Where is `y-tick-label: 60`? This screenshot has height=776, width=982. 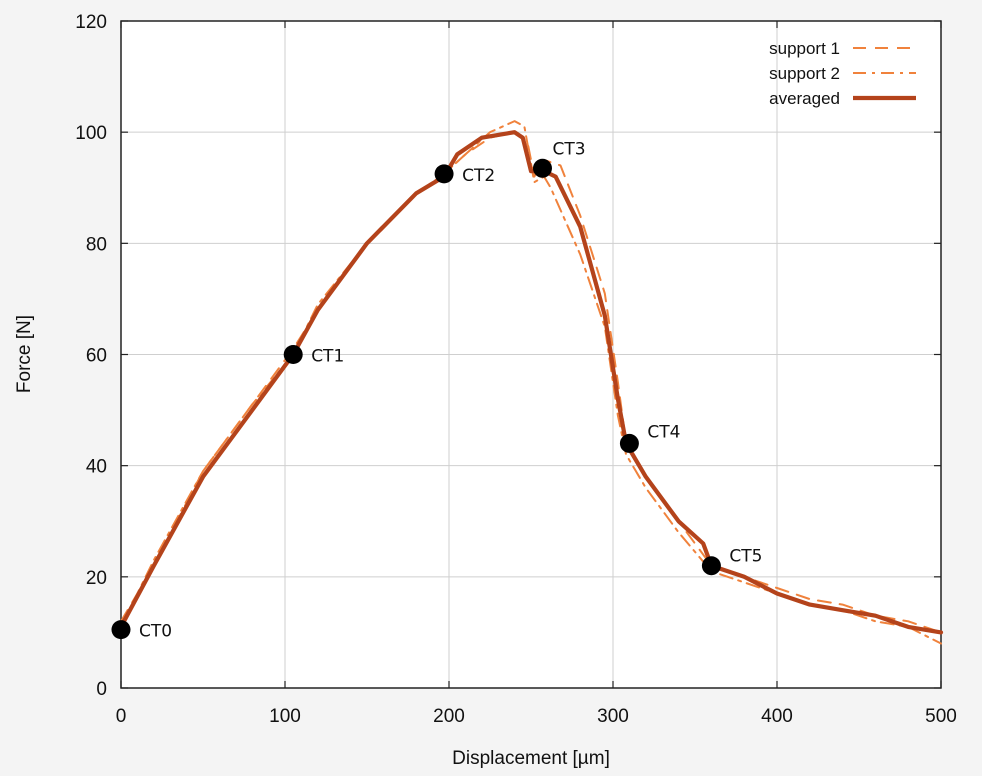
y-tick-label: 60 is located at coordinates (96, 356).